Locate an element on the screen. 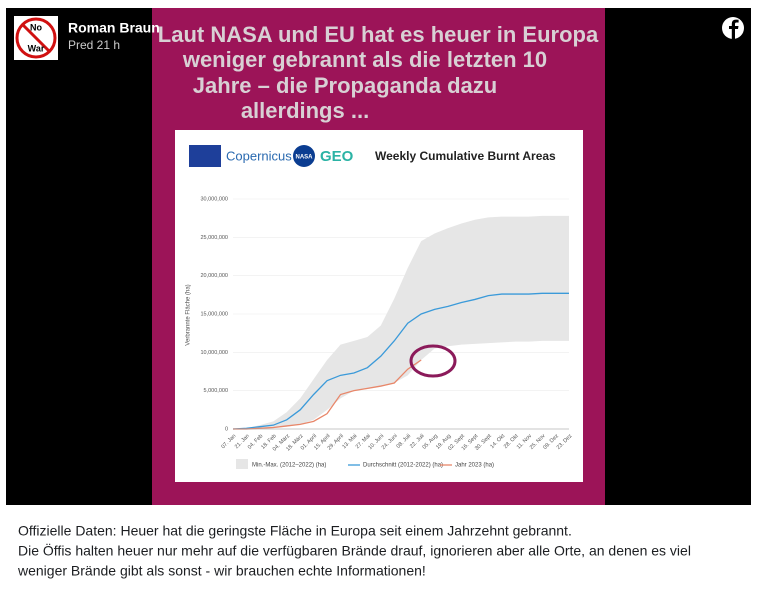 The width and height of the screenshot is (758, 596). legend-label: Min.-Max. (2012–2022) (ha) is located at coordinates (289, 466).